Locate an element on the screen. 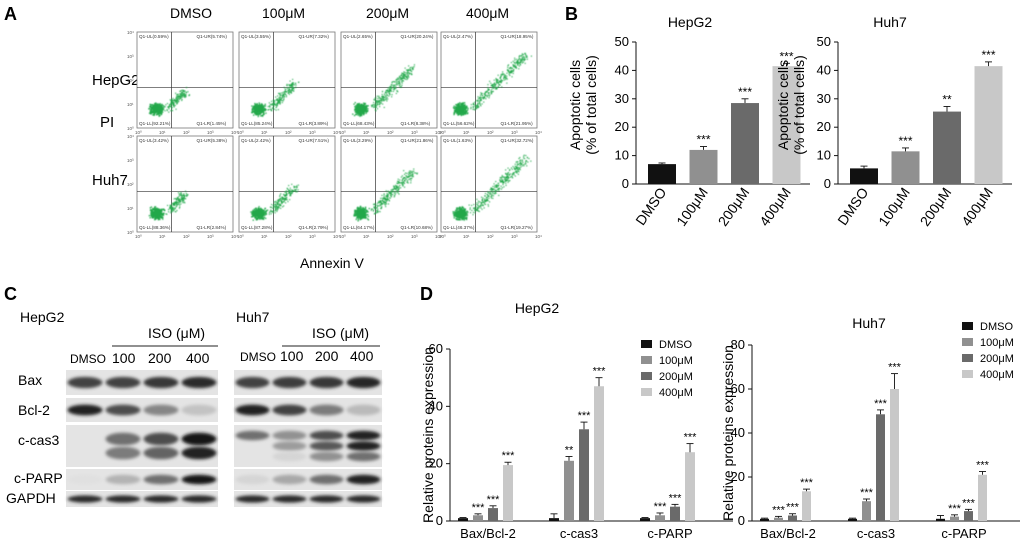 Image resolution: width=1020 pixels, height=549 pixels. y-tick-label: 50 is located at coordinates (622, 41).